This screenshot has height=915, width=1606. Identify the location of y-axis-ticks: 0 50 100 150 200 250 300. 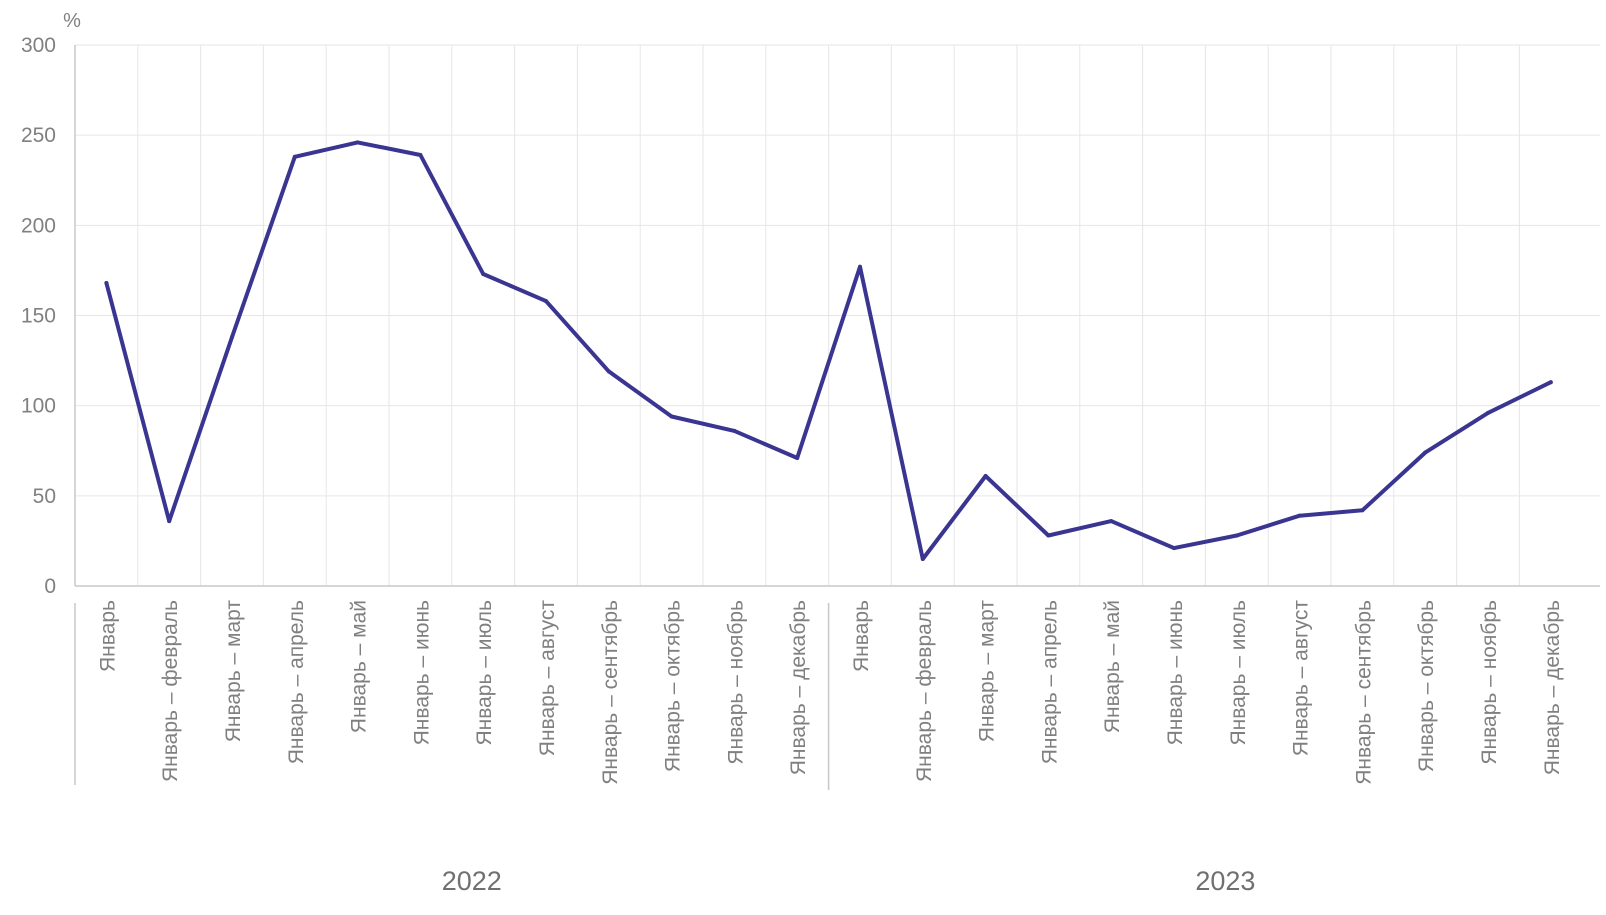
(38, 316).